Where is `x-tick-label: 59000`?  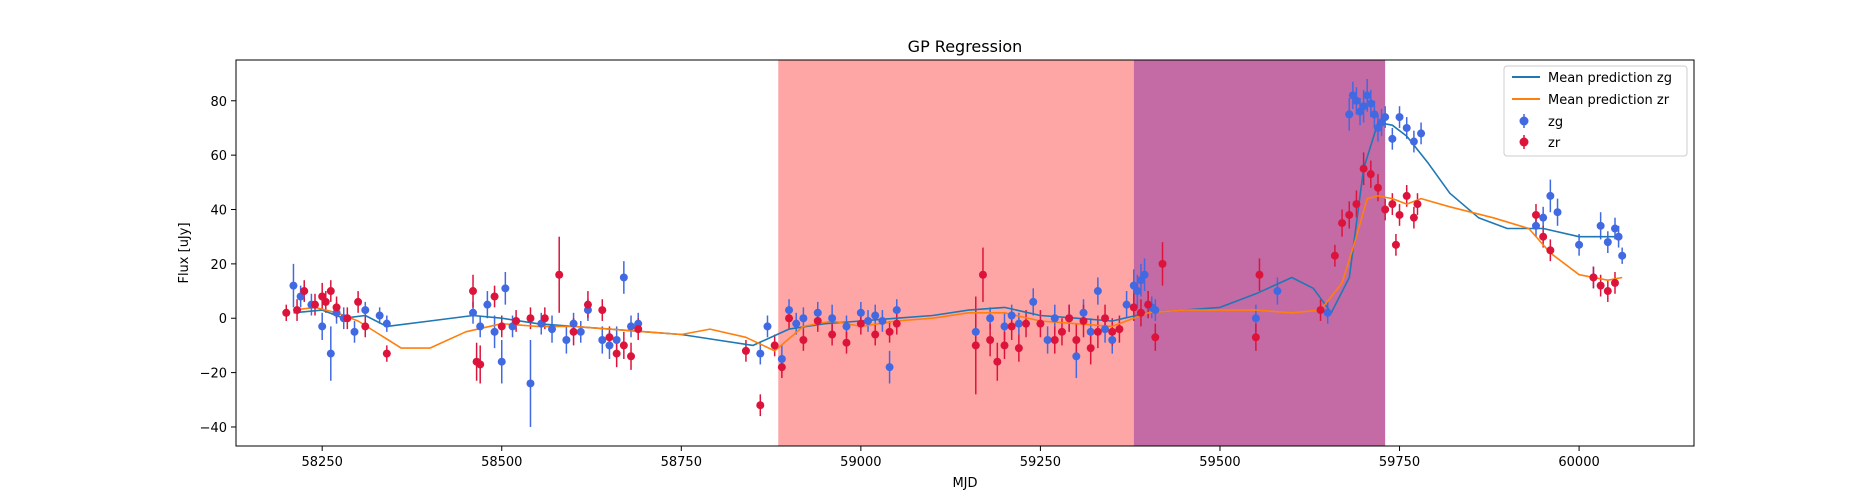
x-tick-label: 59000 is located at coordinates (860, 462).